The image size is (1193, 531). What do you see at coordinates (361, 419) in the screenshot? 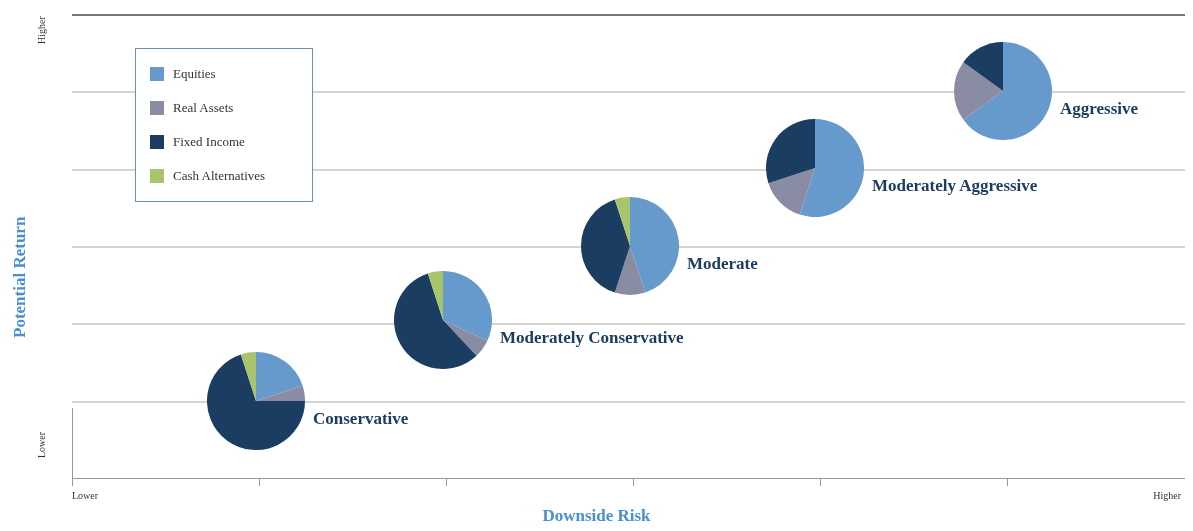
I see `text: Conservative` at bounding box center [361, 419].